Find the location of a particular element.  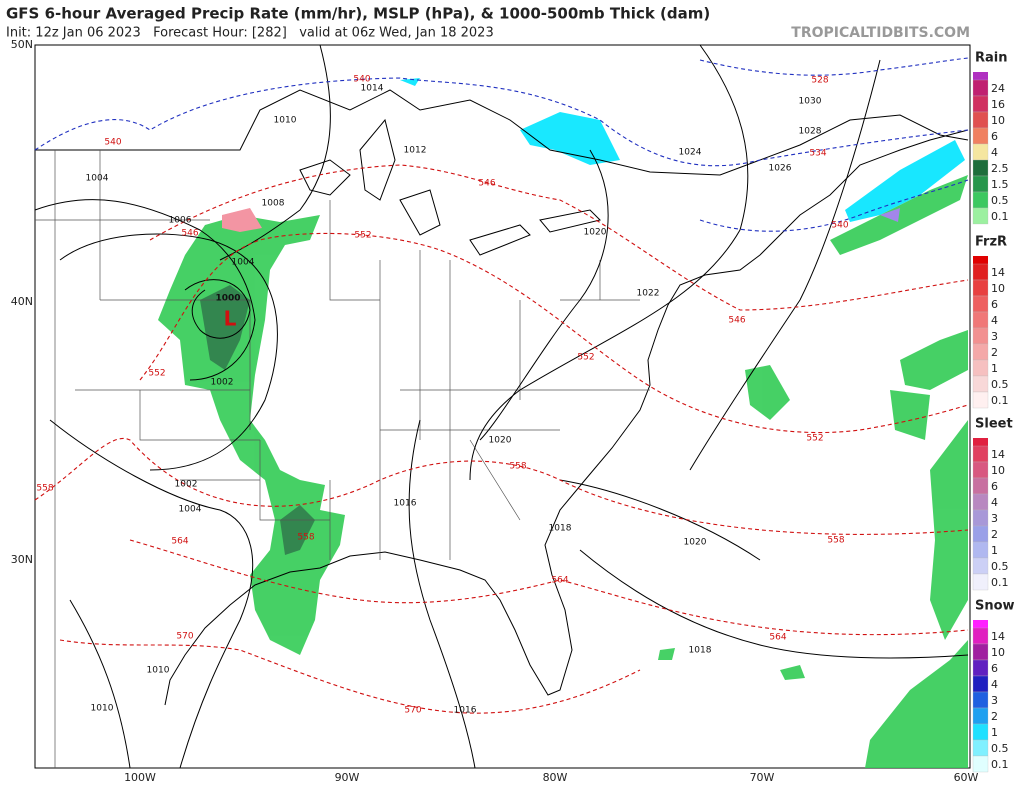

lat-label: 40N is located at coordinates (22, 301).